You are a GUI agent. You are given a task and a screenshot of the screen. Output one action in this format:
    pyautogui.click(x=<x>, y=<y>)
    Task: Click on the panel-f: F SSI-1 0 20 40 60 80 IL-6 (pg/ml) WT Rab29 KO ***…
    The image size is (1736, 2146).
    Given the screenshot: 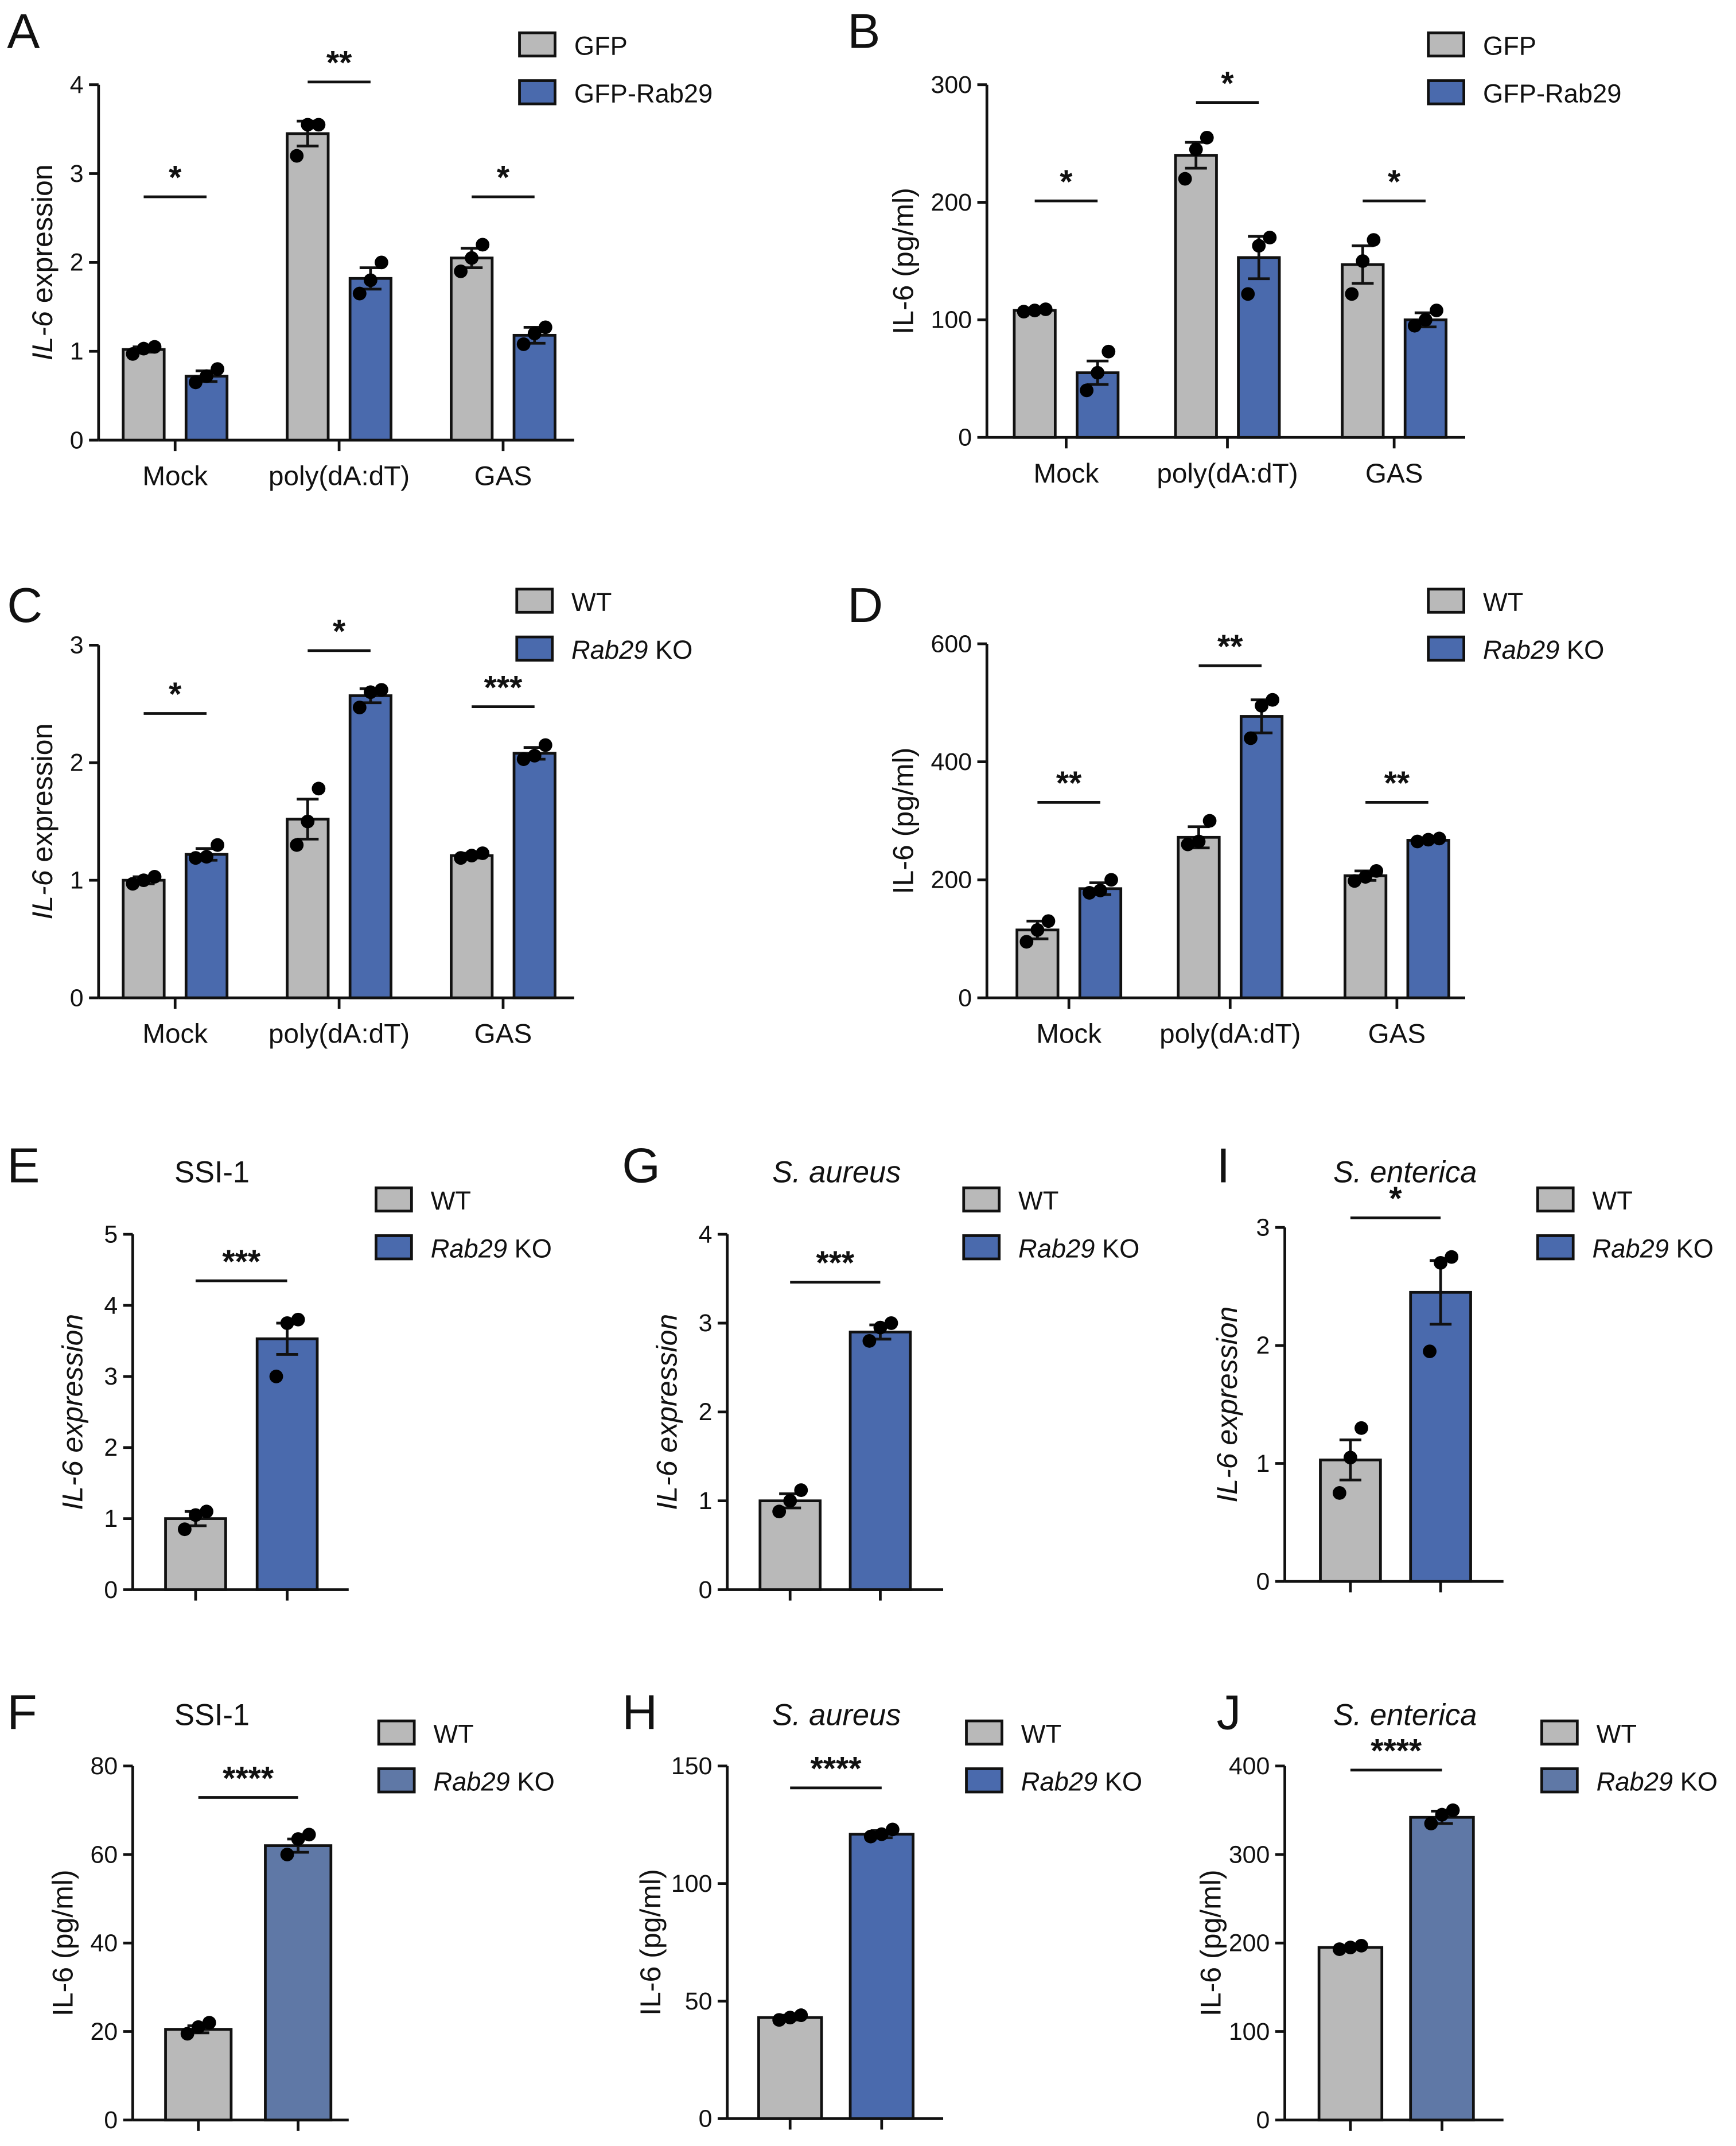 What is the action you would take?
    pyautogui.click(x=281, y=1910)
    